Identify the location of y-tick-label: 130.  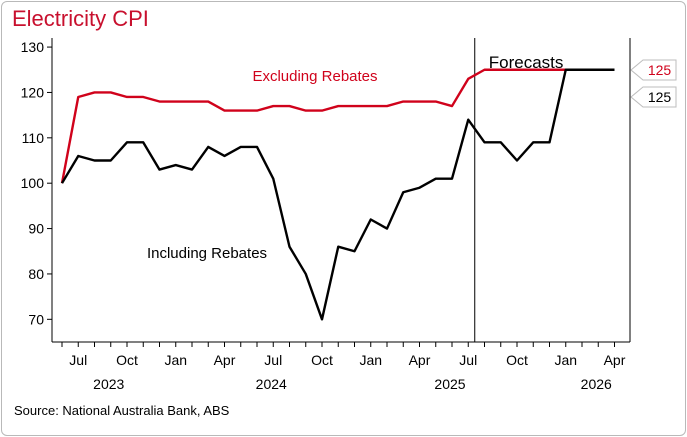
(33, 47).